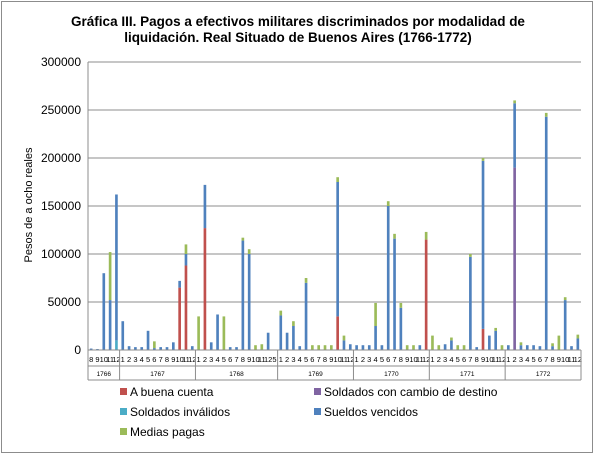  Describe the element at coordinates (61, 110) in the screenshot. I see `y-tick-label: 250000` at that location.